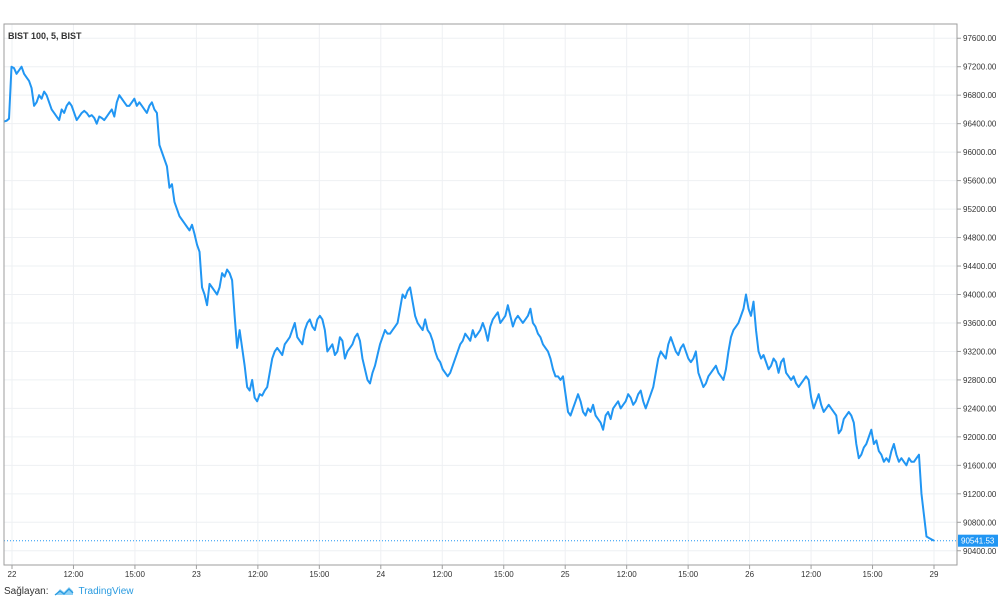 The image size is (1000, 600). Describe the element at coordinates (980, 323) in the screenshot. I see `y-tick-label: 93600.00` at that location.